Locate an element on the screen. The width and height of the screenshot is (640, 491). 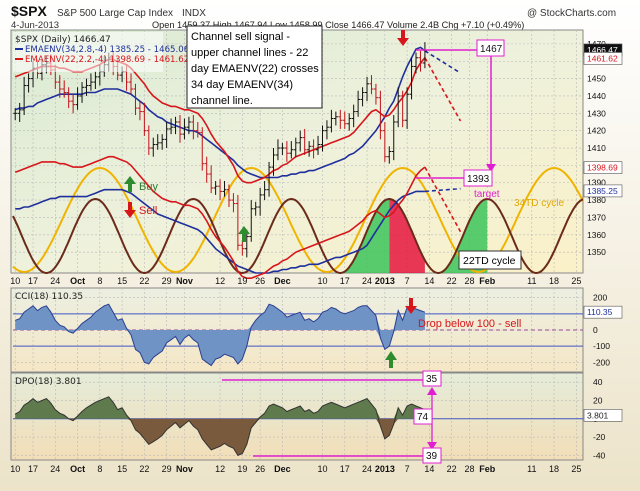
x-tick-label: 14 is located at coordinates (429, 469).